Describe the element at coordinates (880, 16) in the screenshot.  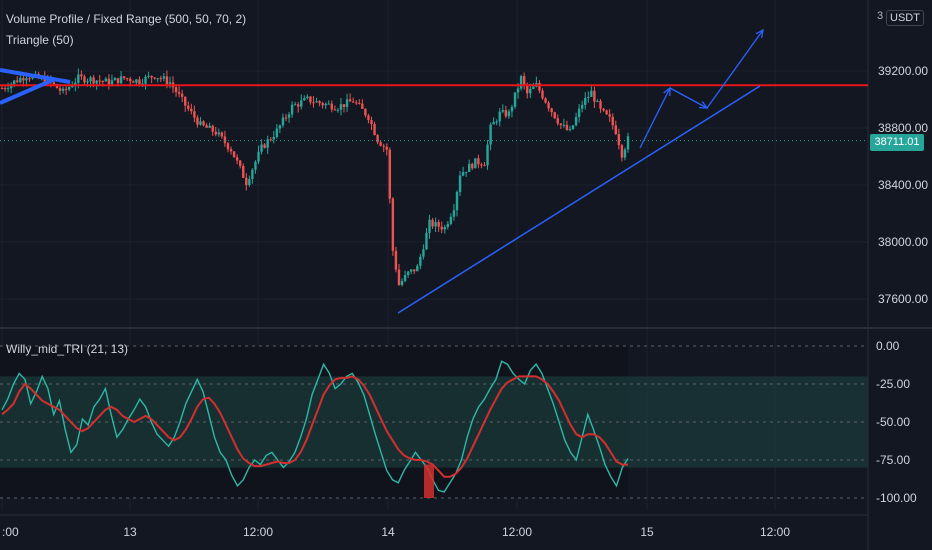
I see `top-price-fragment: 3` at that location.